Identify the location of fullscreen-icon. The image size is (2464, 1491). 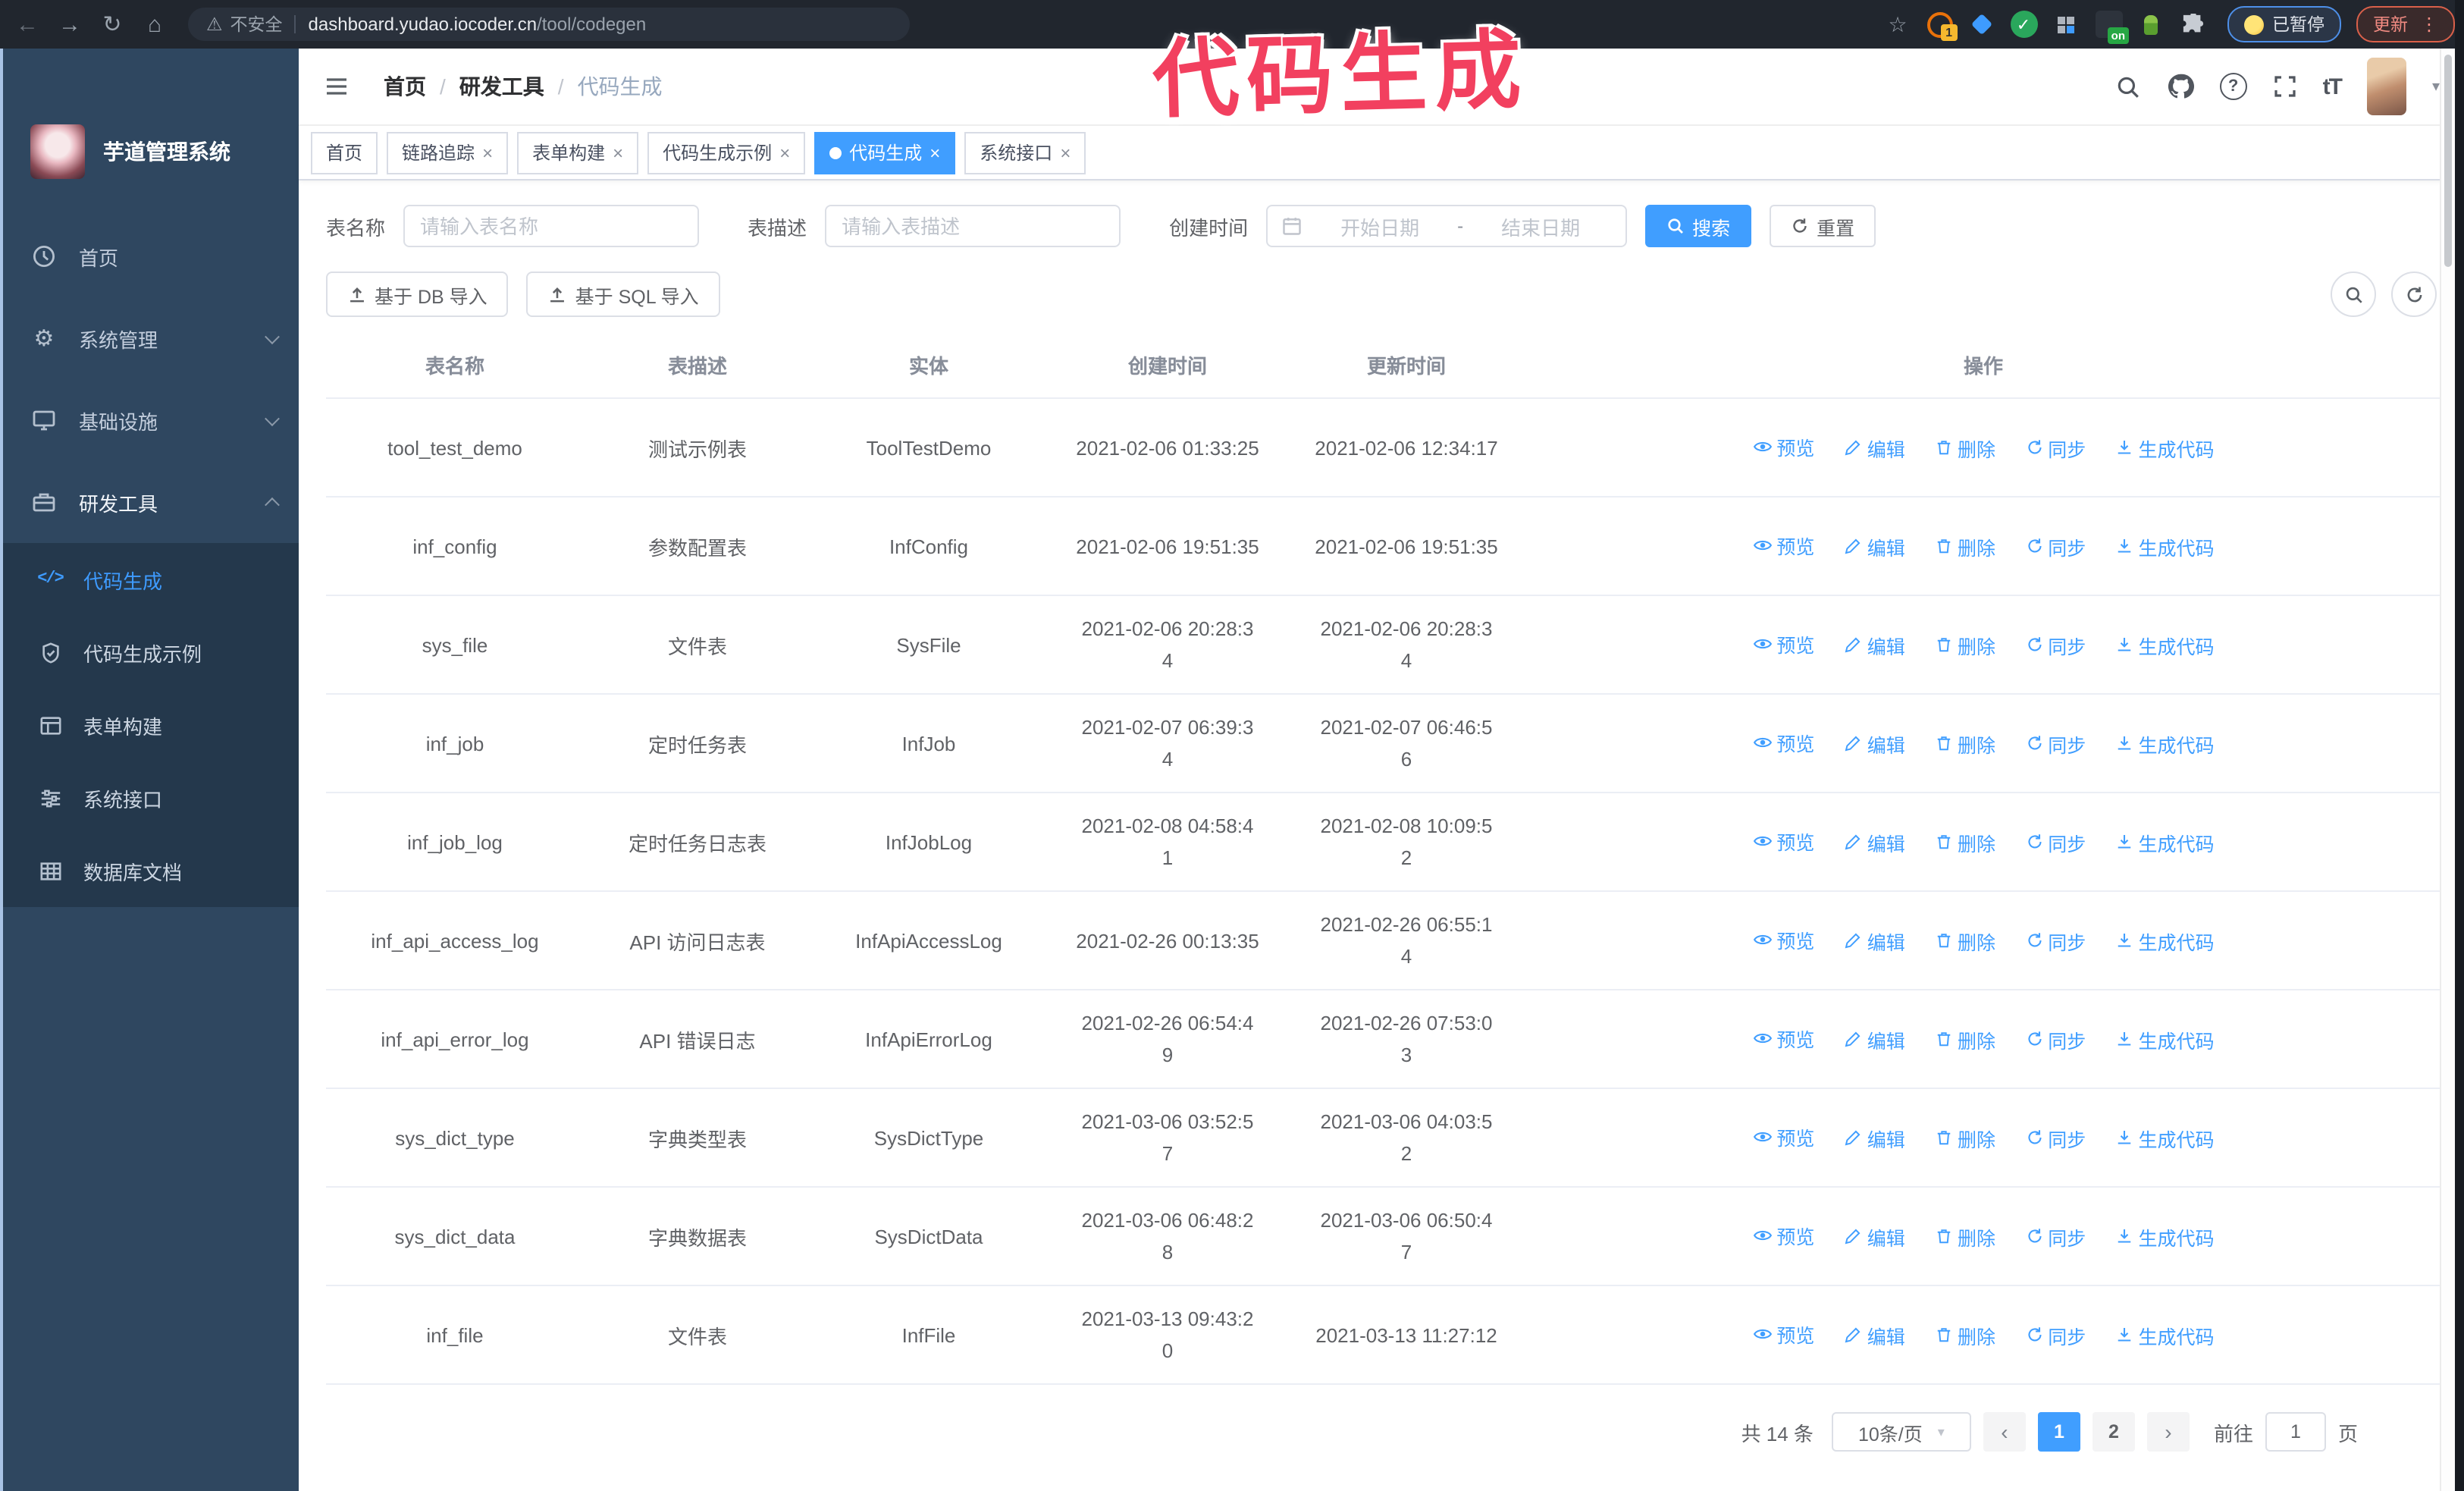
(2285, 86).